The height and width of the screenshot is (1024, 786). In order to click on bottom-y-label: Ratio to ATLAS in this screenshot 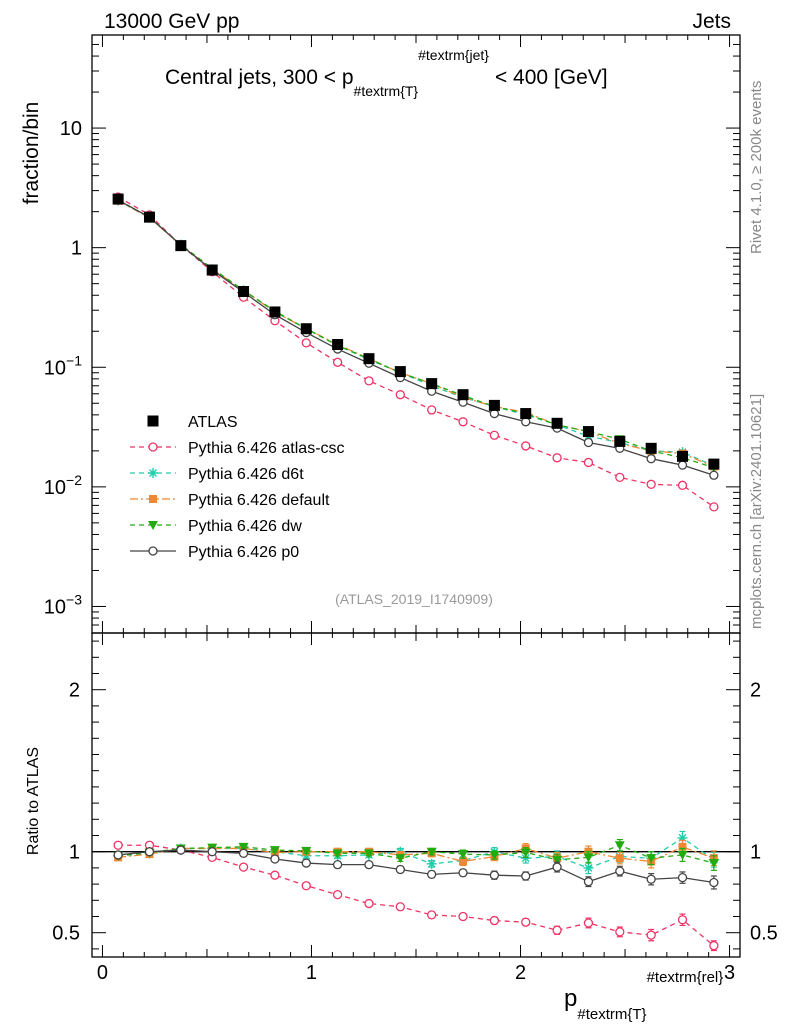, I will do `click(33, 801)`.